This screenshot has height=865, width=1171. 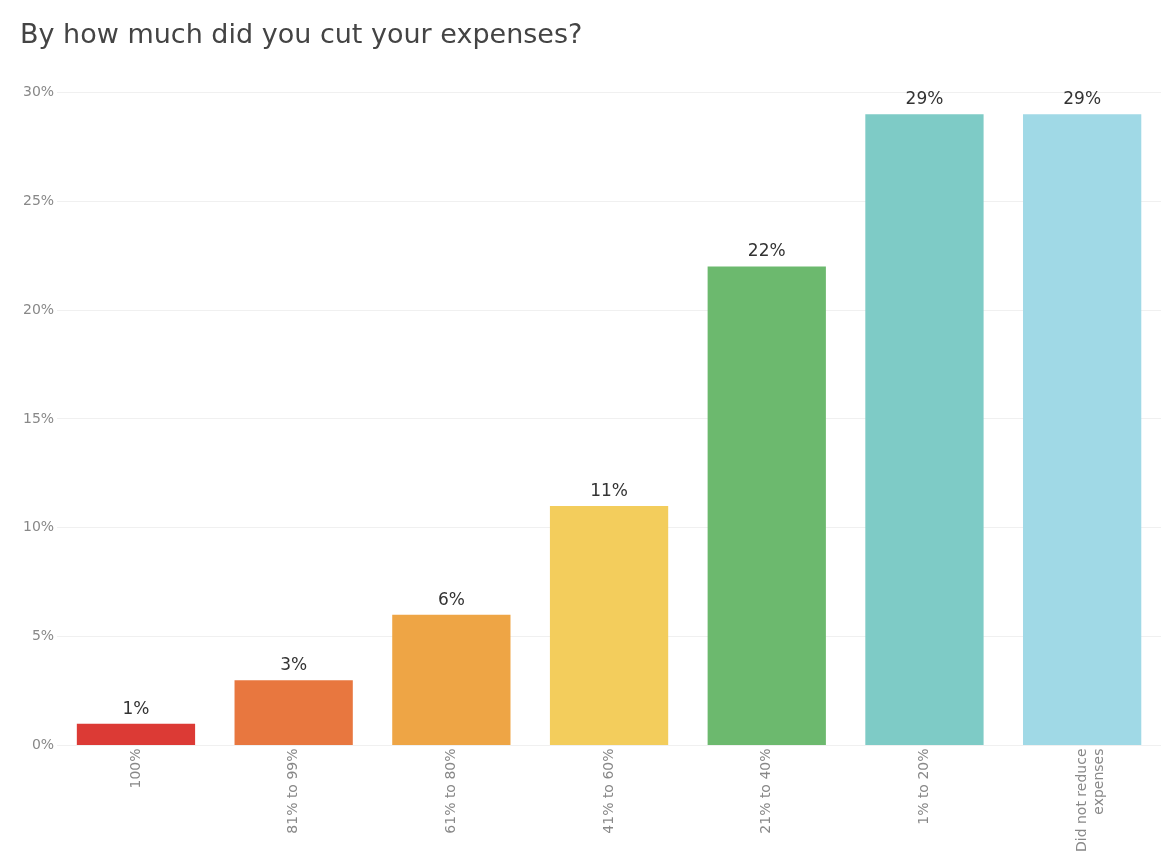 I want to click on data-label: 6%, so click(x=451, y=598).